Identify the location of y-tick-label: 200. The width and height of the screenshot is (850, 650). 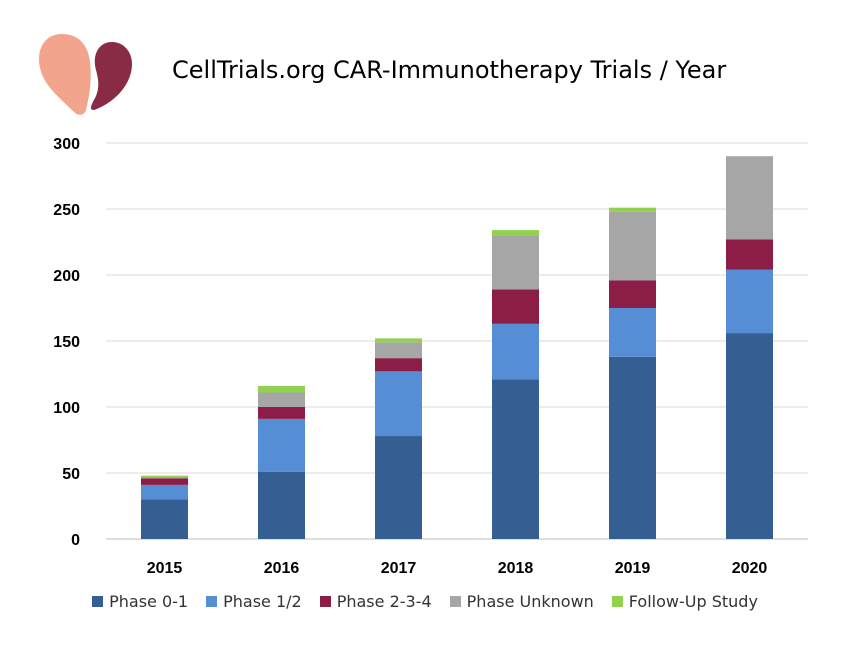
(66, 276).